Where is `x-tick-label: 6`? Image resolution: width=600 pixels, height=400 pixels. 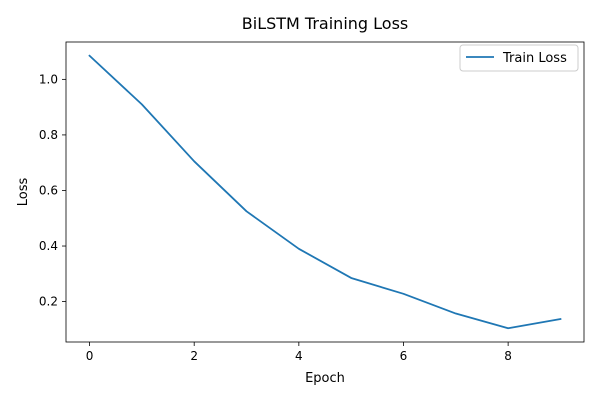
x-tick-label: 6 is located at coordinates (404, 356).